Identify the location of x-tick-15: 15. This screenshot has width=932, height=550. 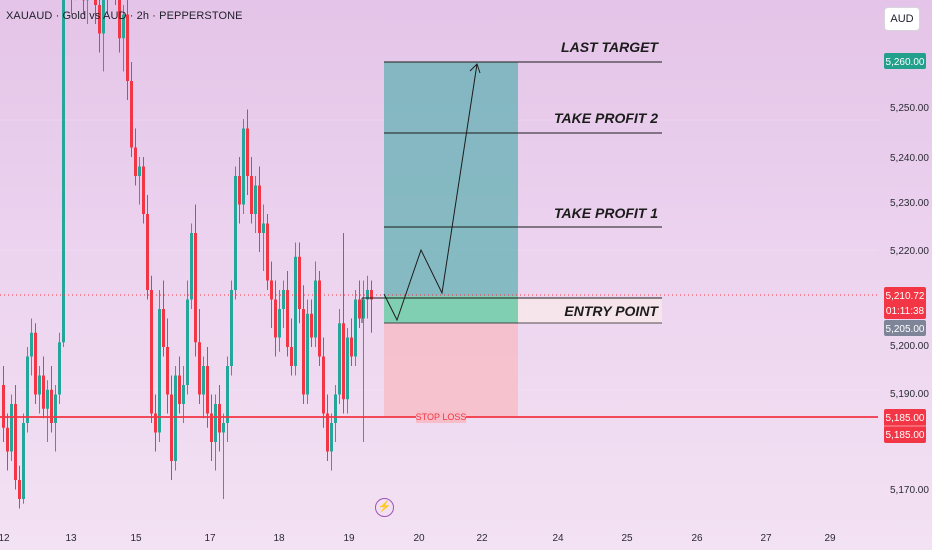
(136, 538).